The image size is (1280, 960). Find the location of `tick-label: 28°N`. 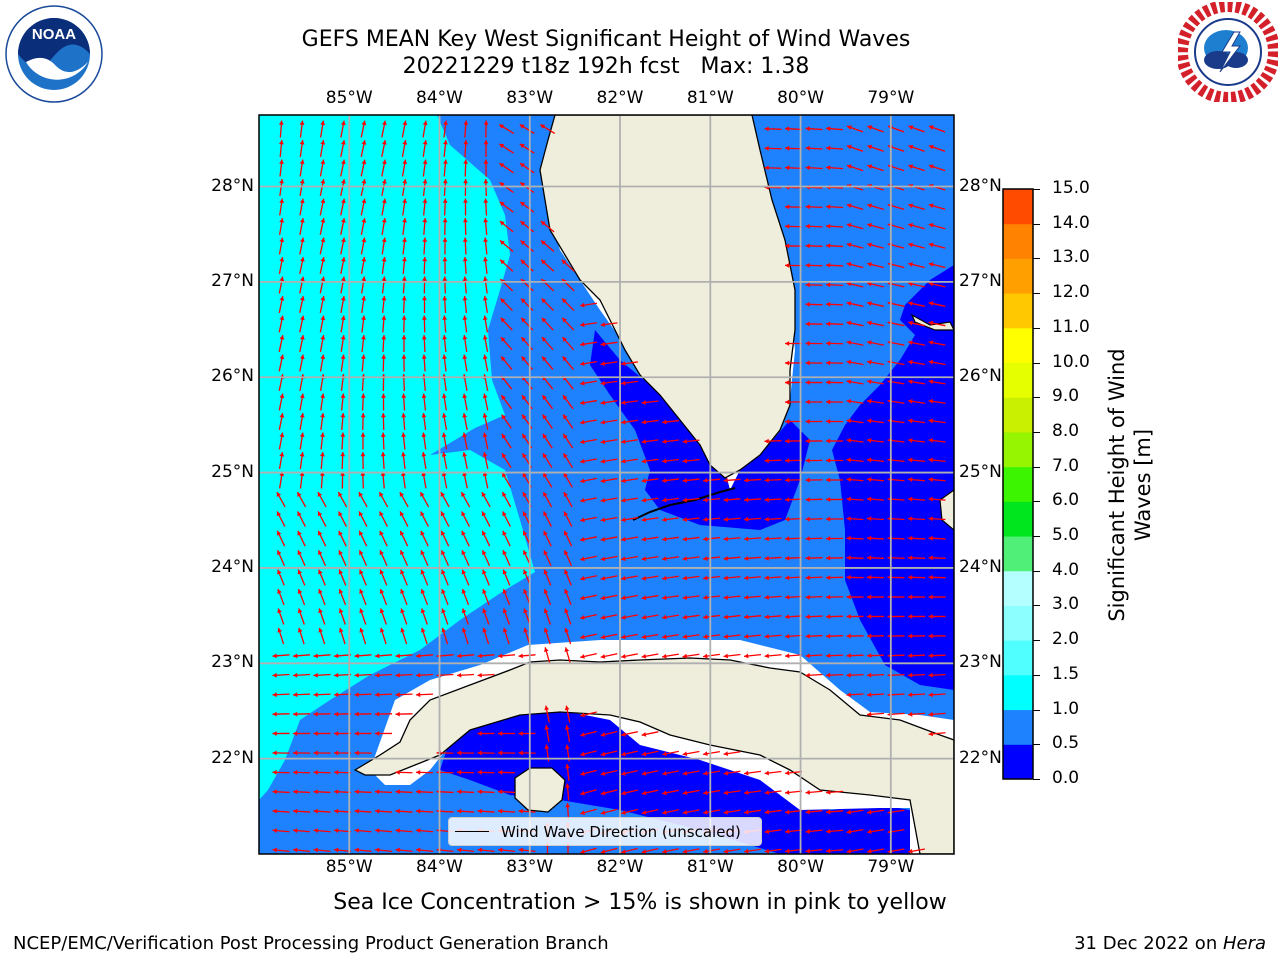

tick-label: 28°N is located at coordinates (232, 185).